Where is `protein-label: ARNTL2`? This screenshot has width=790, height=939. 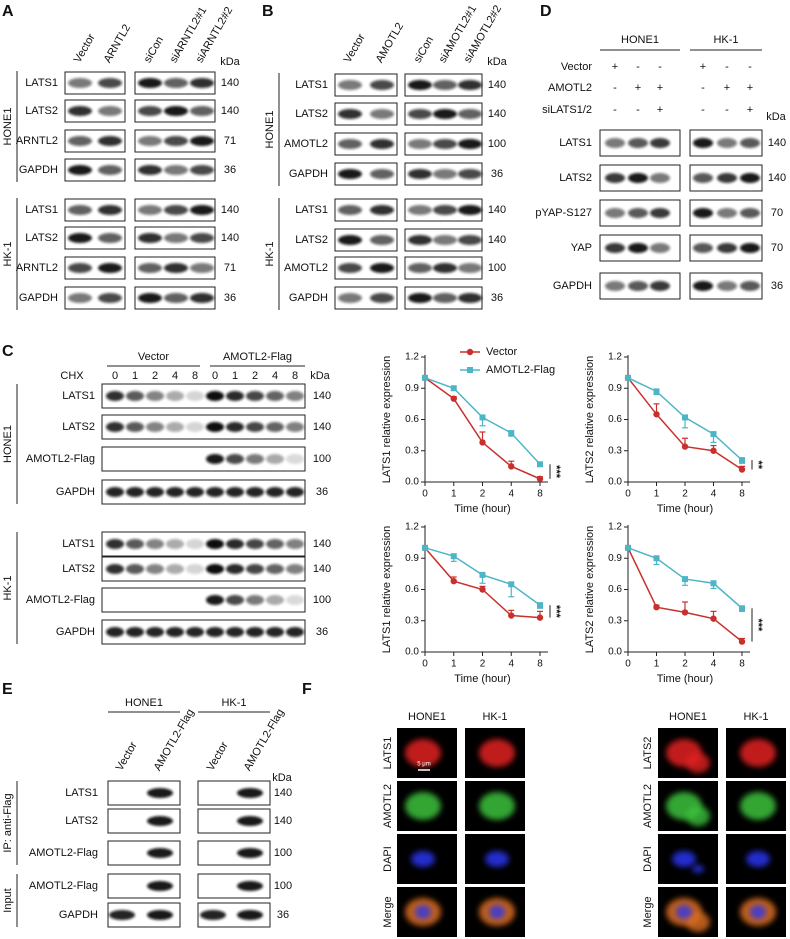 protein-label: ARNTL2 is located at coordinates (37, 141).